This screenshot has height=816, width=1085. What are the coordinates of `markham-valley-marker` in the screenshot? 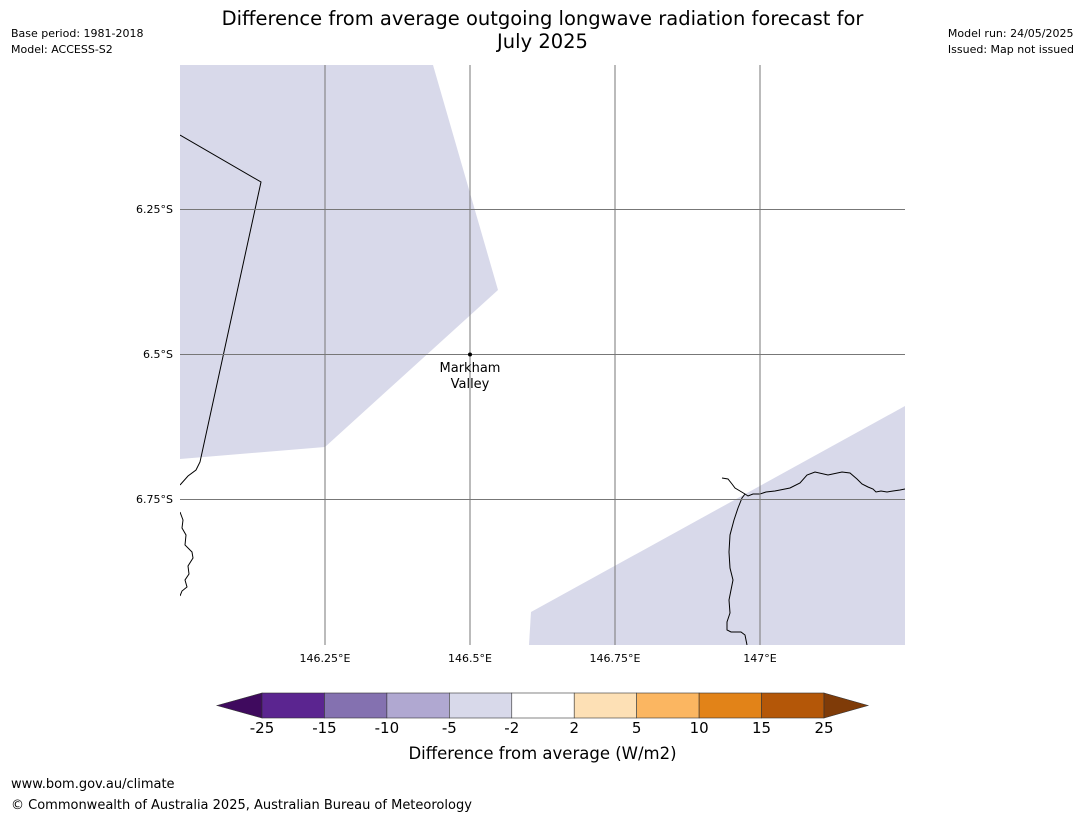 It's located at (470, 354).